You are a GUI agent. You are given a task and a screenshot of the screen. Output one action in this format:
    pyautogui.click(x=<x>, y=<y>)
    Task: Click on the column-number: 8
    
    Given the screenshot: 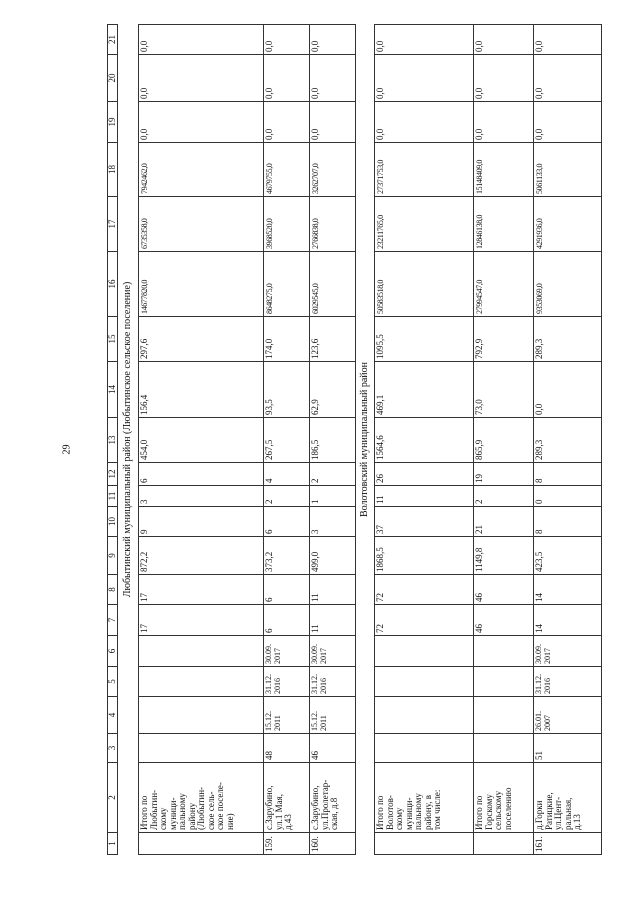 What is the action you would take?
    pyautogui.click(x=112, y=589)
    